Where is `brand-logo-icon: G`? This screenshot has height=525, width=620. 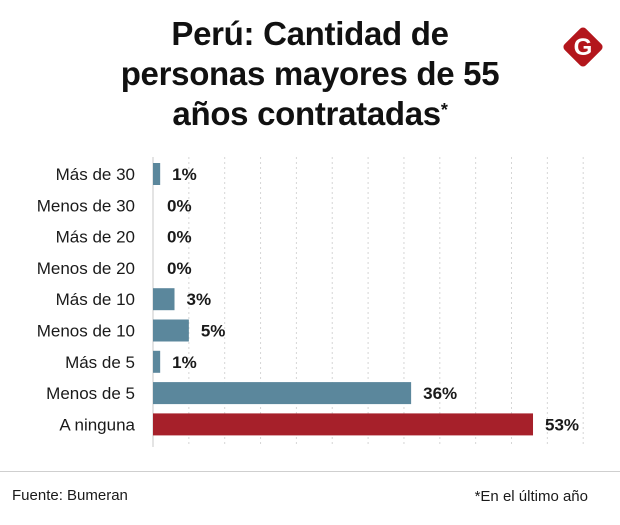 brand-logo-icon: G is located at coordinates (583, 47).